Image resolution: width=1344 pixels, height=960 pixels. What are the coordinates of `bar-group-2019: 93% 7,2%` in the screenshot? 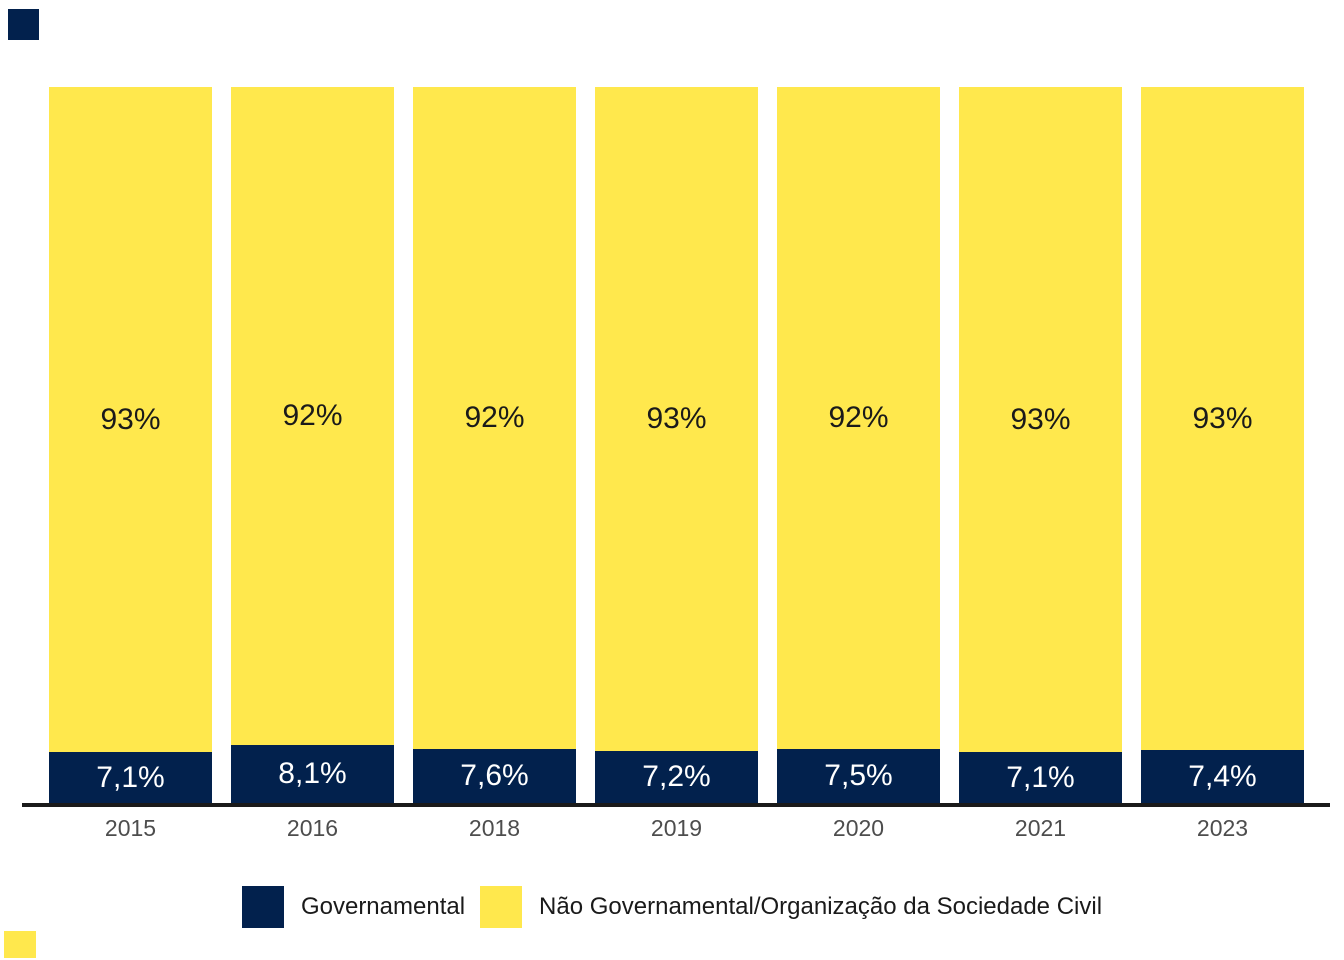 It's located at (676, 445).